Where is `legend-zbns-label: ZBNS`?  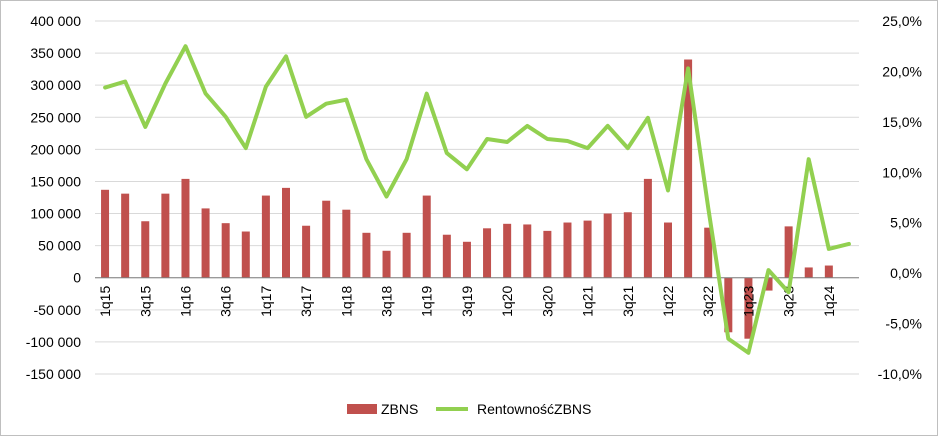 legend-zbns-label: ZBNS is located at coordinates (399, 409).